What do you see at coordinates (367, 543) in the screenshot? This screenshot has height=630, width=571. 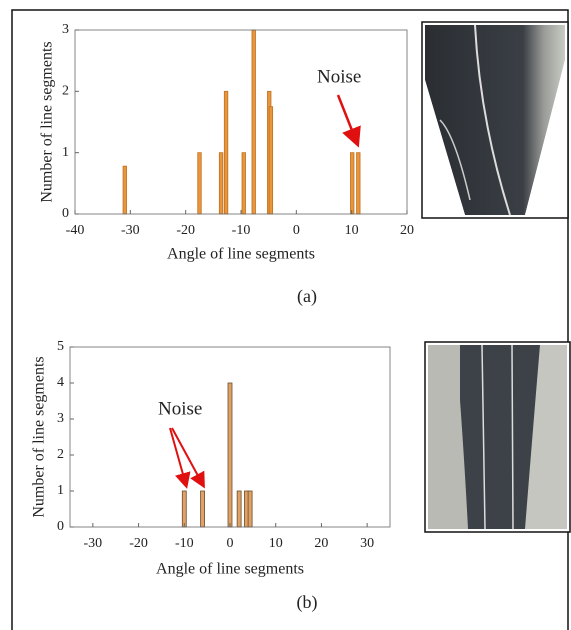 I see `x-tick-label: 30` at bounding box center [367, 543].